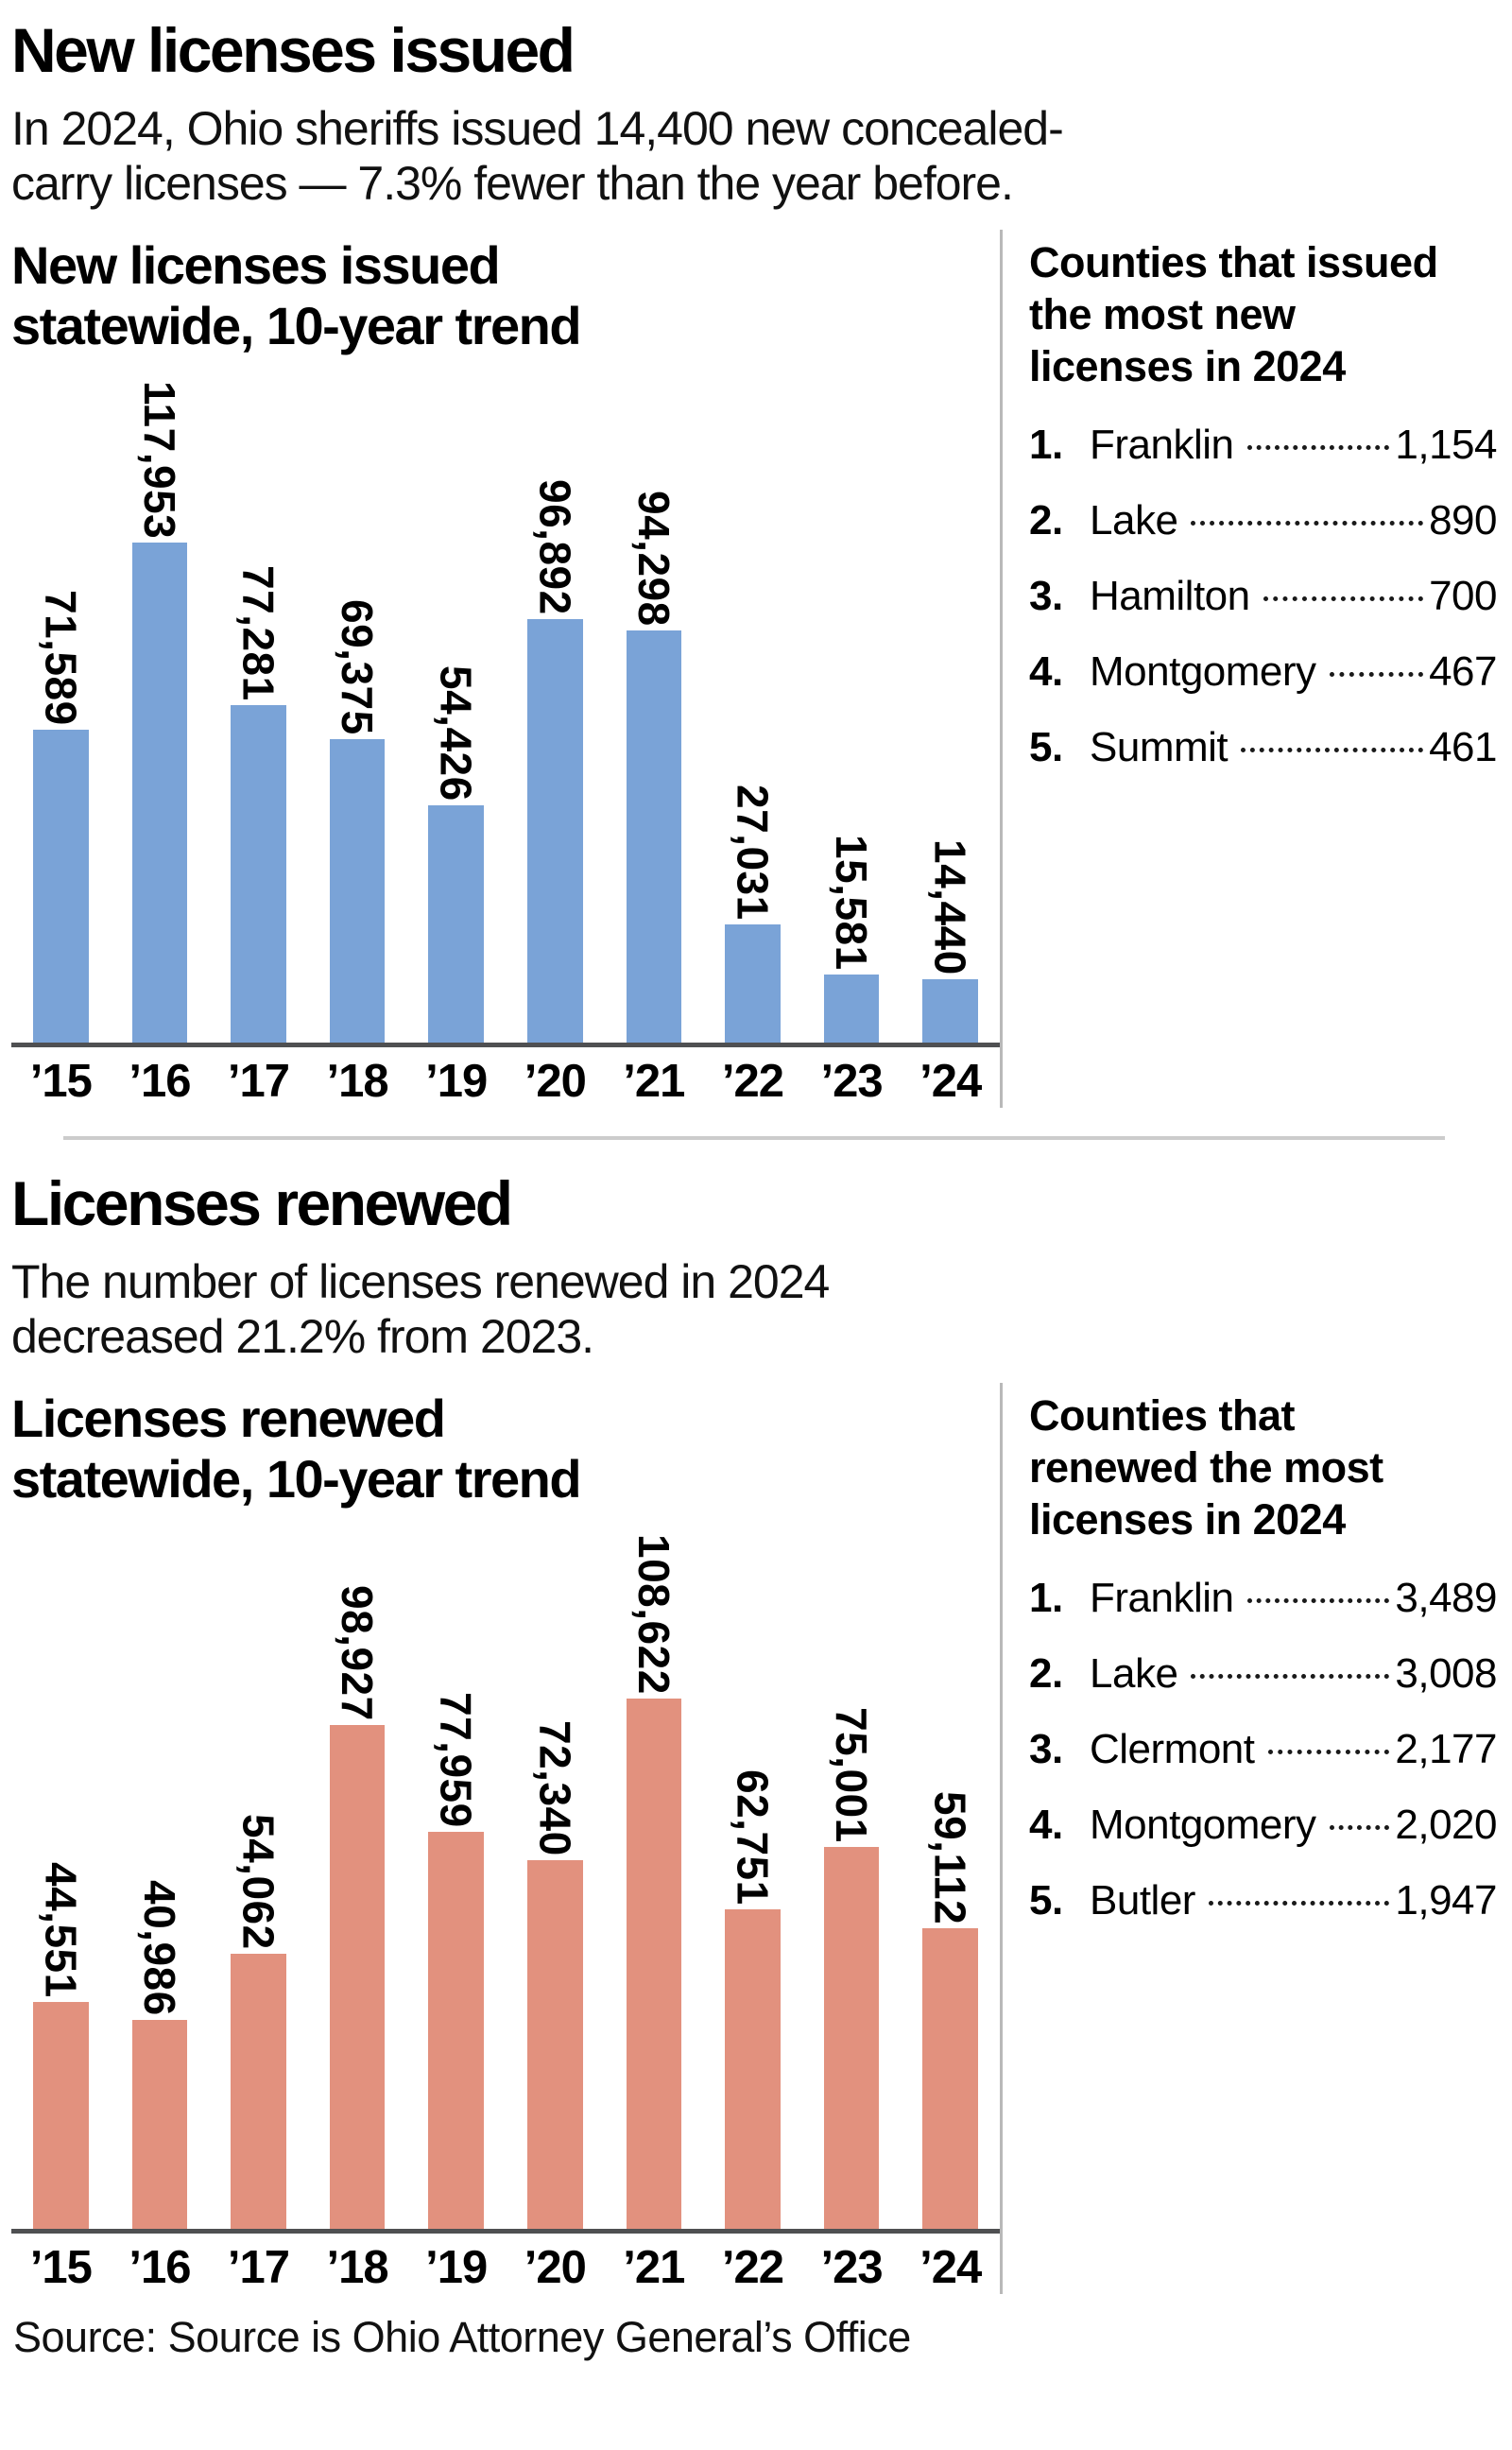  I want to click on county-value: 1,947, so click(1446, 1900).